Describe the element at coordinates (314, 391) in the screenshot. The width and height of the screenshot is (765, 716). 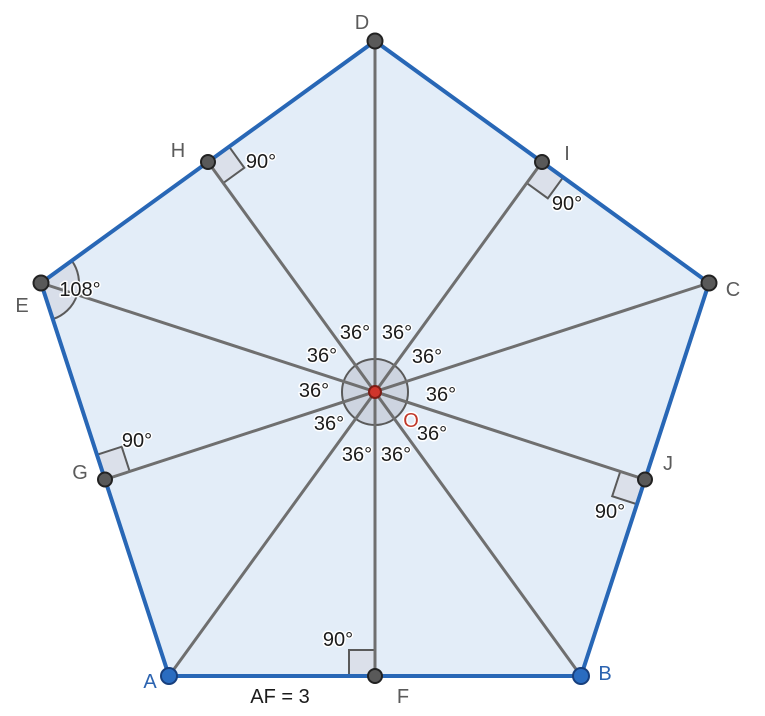
I see `angle-label-36-4: 36°` at that location.